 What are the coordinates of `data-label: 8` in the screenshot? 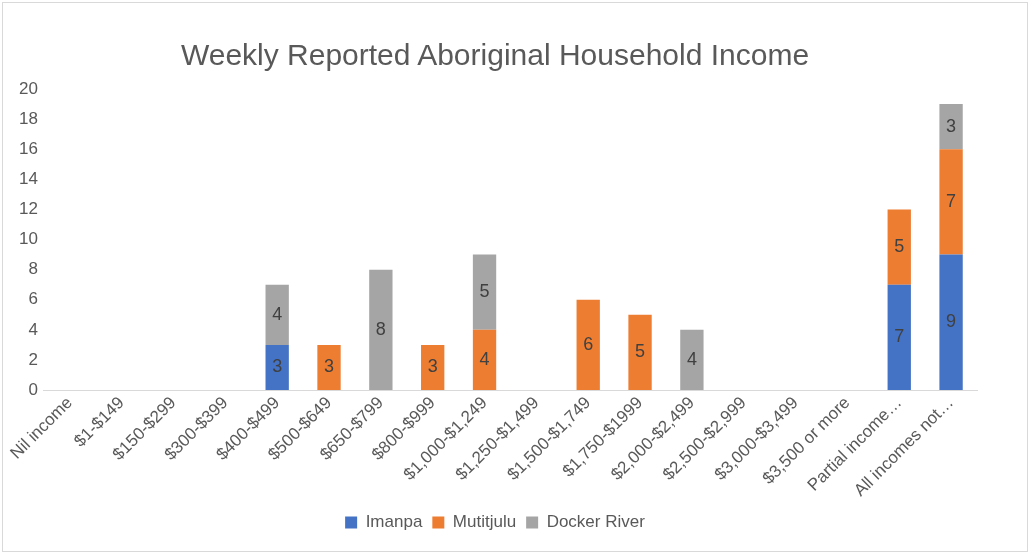 It's located at (380, 328).